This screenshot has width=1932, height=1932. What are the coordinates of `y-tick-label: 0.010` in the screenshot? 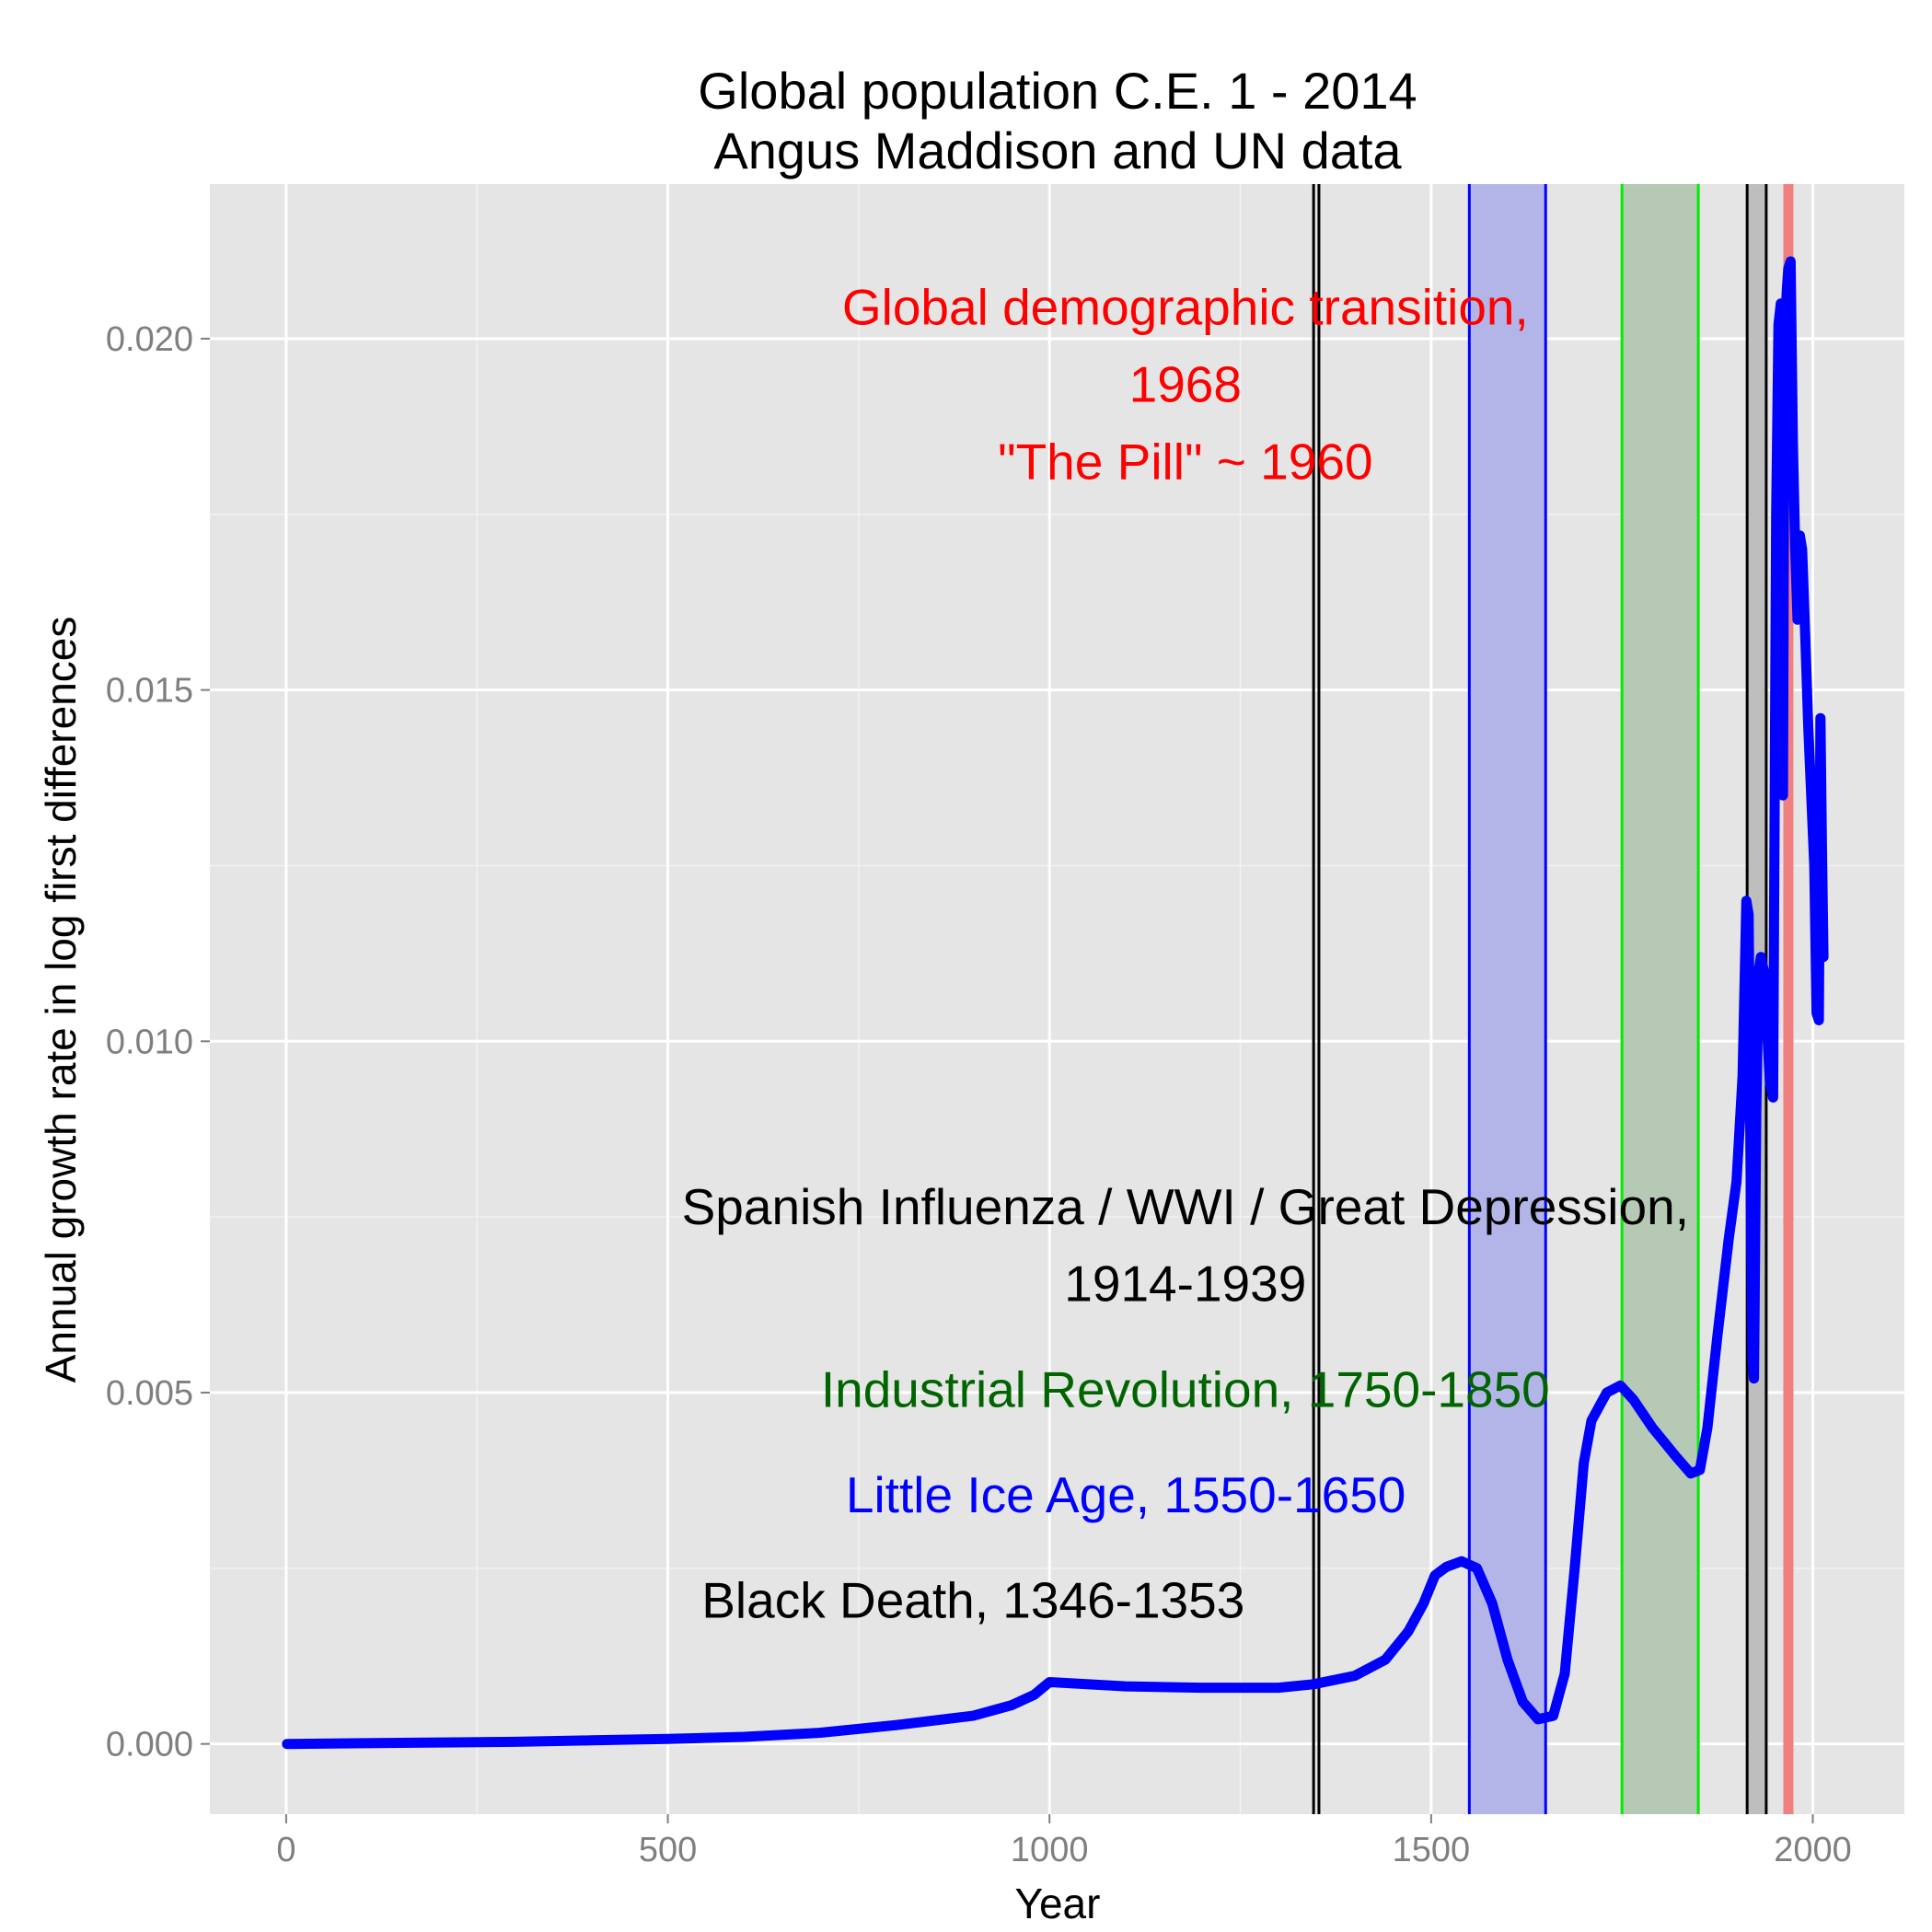 It's located at (150, 1042).